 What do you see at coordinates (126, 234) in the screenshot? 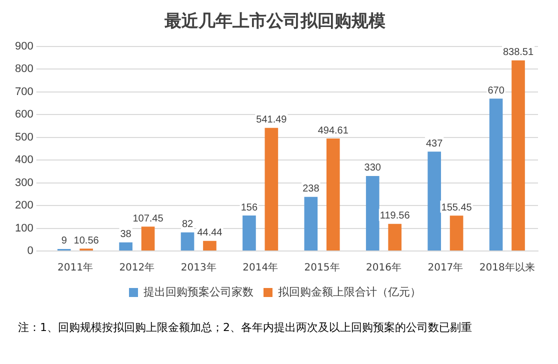
I see `data-label: 38` at bounding box center [126, 234].